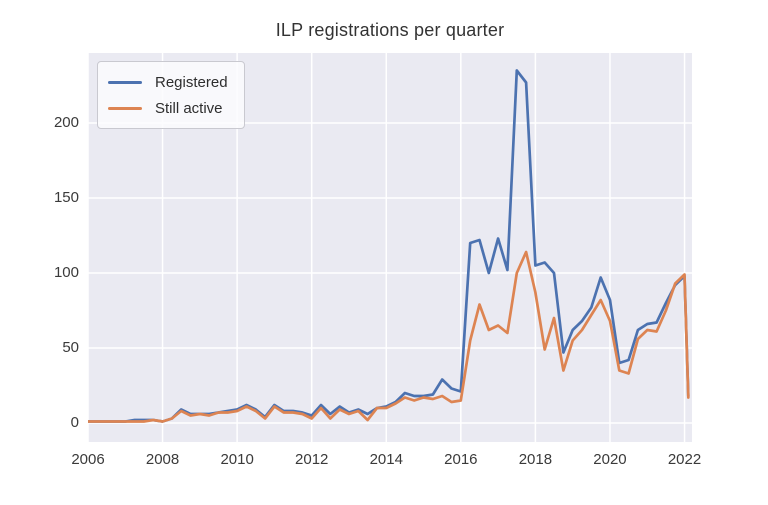 The image size is (768, 505). I want to click on y-tick-label-150: 150, so click(66, 197).